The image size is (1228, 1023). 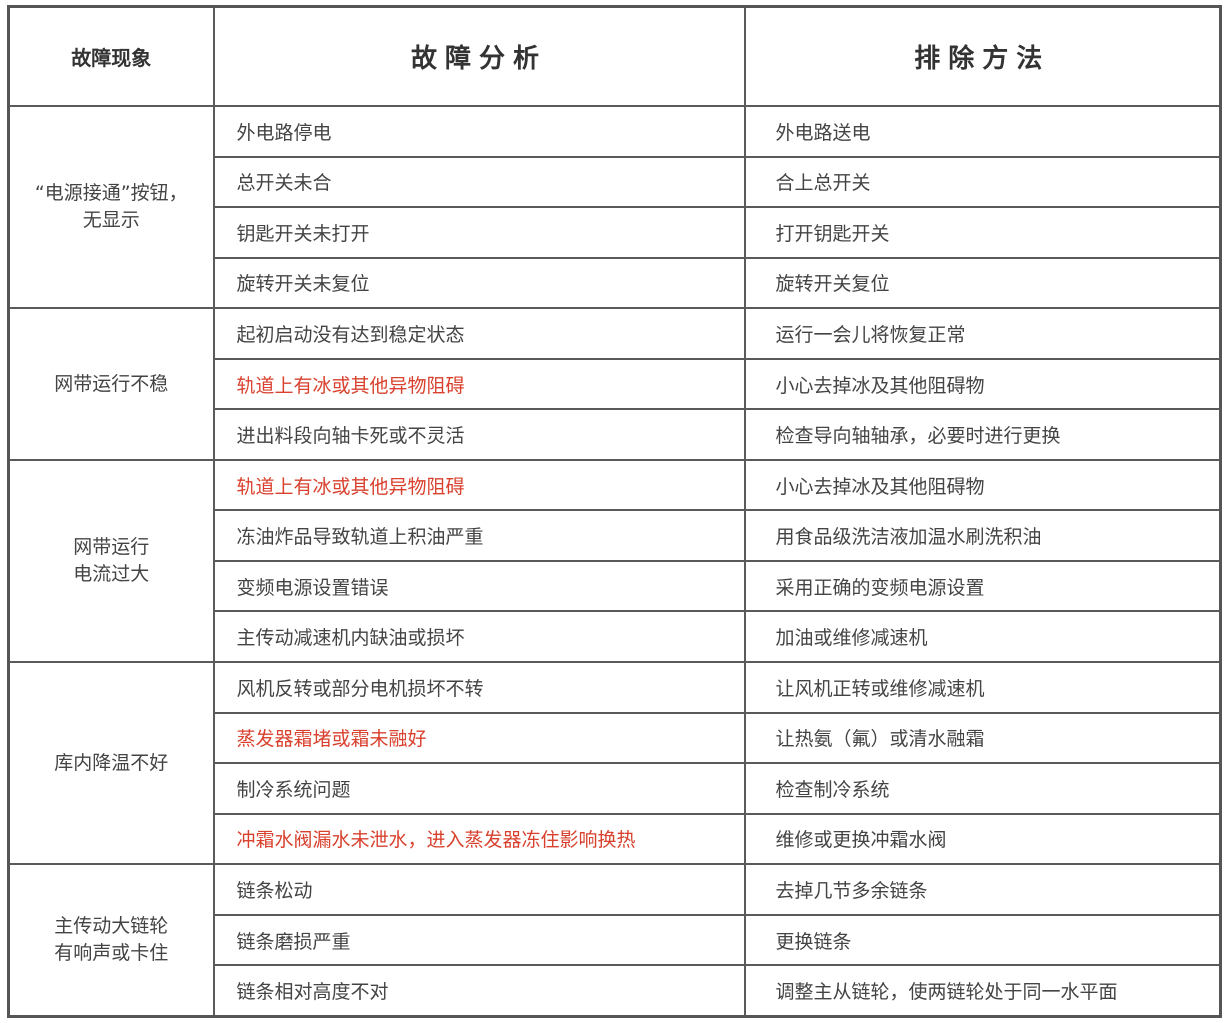 I want to click on table-row: 轨道上有冰或其他异物阻碍 小心去掉冰及其他阻碍物, so click(x=615, y=384).